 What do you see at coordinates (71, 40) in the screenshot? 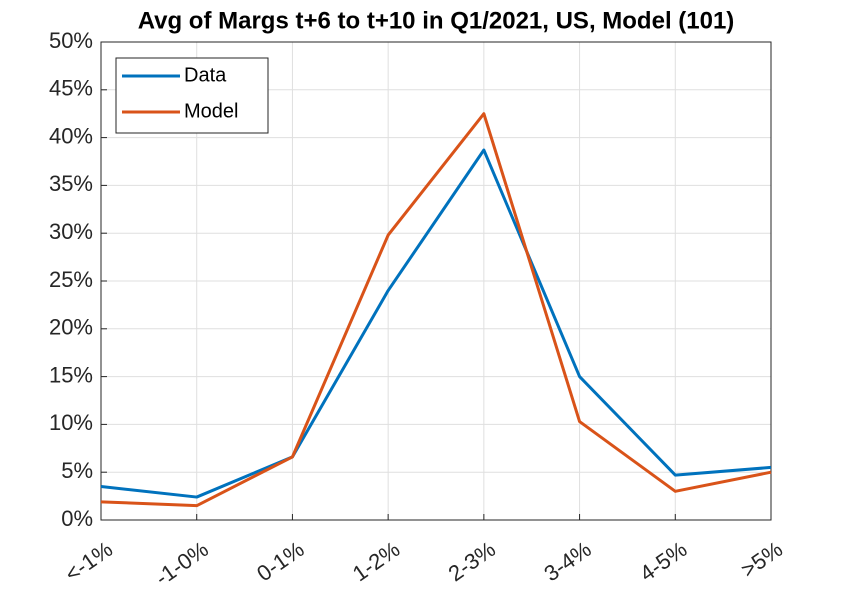
I see `y-tick-label: 50%` at bounding box center [71, 40].